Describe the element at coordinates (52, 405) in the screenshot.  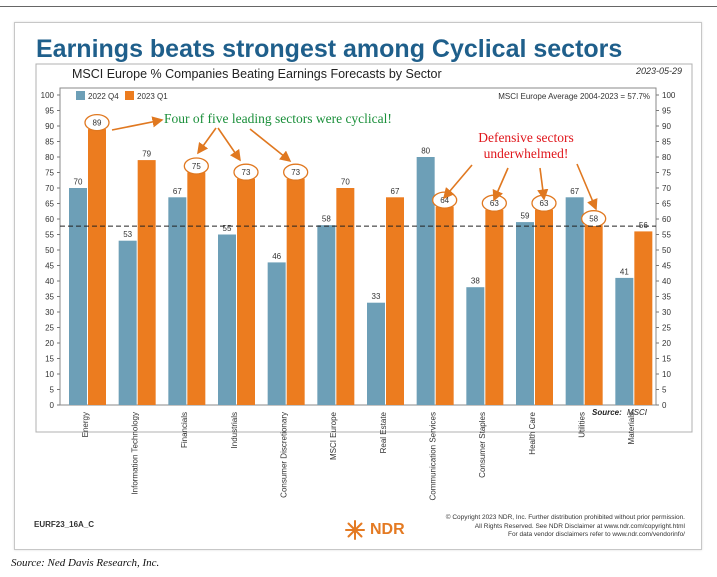
I see `y-tick-label-left: 0` at that location.